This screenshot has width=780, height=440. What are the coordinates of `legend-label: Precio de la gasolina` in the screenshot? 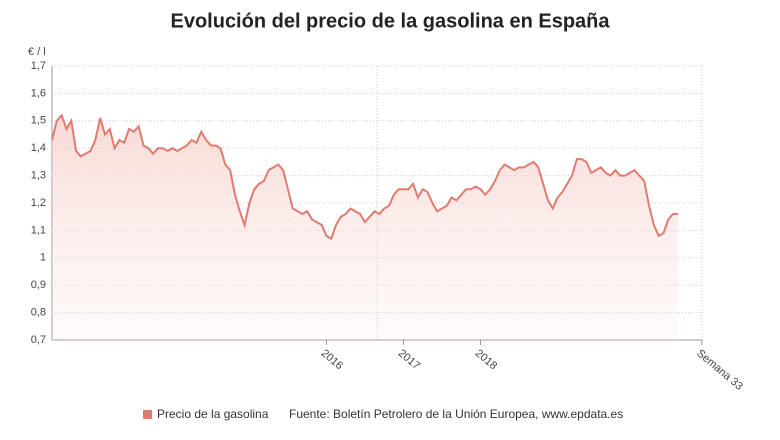 It's located at (213, 414).